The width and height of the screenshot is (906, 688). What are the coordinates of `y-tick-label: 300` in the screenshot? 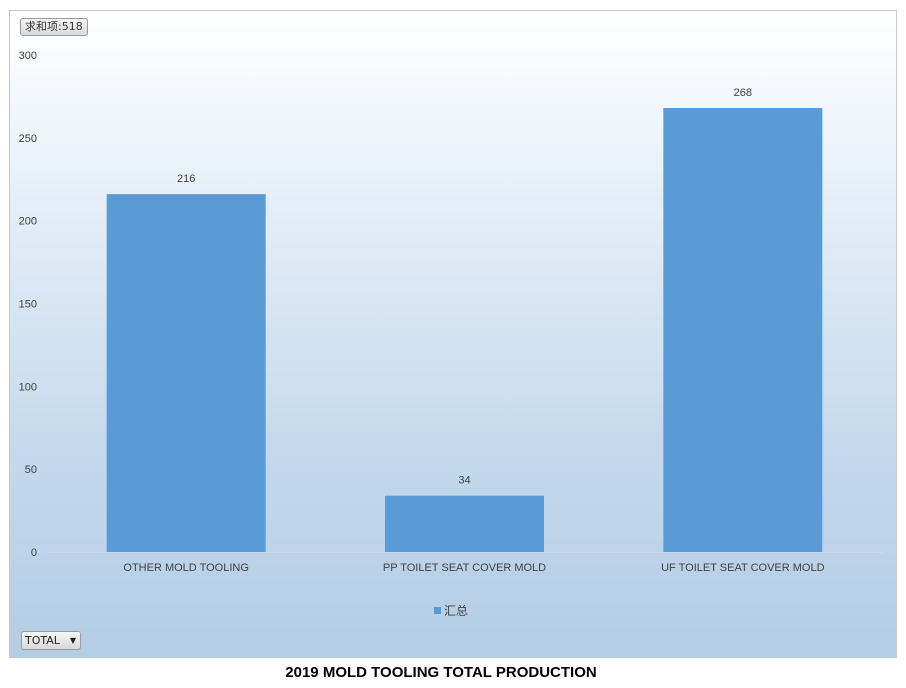 It's located at (28, 56).